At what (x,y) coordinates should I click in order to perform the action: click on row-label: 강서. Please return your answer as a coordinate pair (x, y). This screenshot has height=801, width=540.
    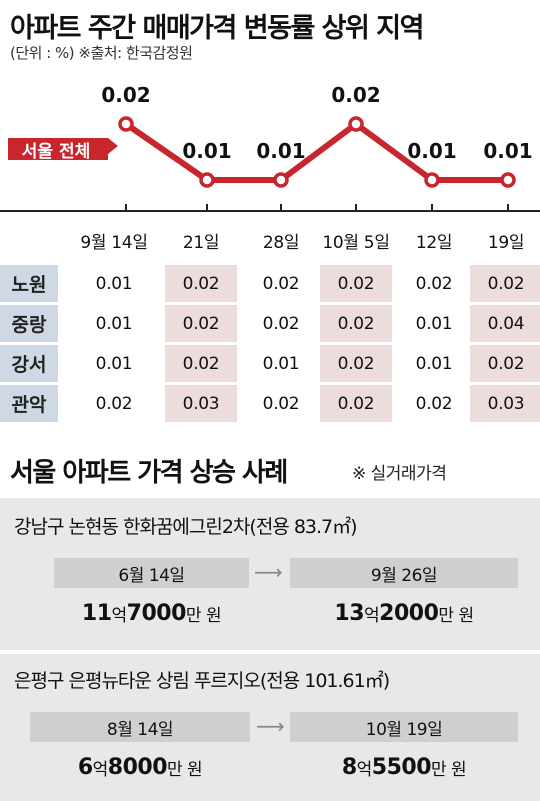
    Looking at the image, I should click on (29, 363).